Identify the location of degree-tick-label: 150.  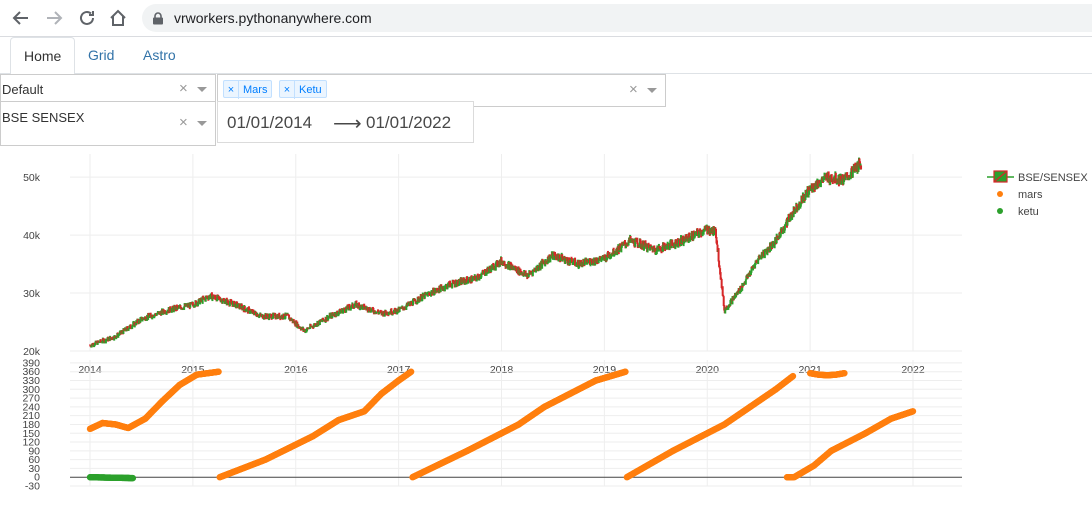
(31, 434).